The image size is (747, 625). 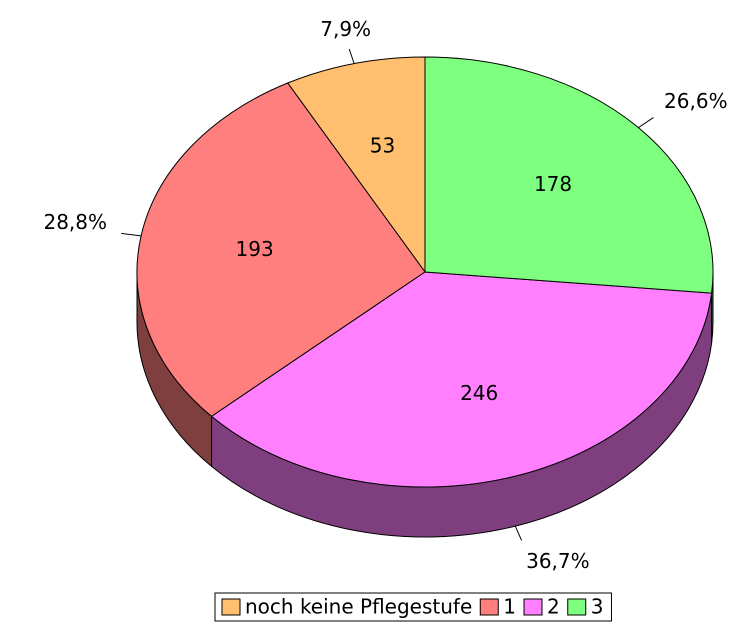 I want to click on percent-label: 36,7%, so click(x=558, y=561).